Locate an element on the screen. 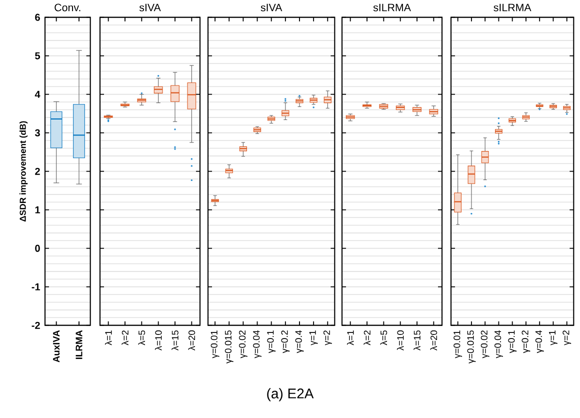 The width and height of the screenshot is (580, 418). y-tick-label: 6 is located at coordinates (37, 17).